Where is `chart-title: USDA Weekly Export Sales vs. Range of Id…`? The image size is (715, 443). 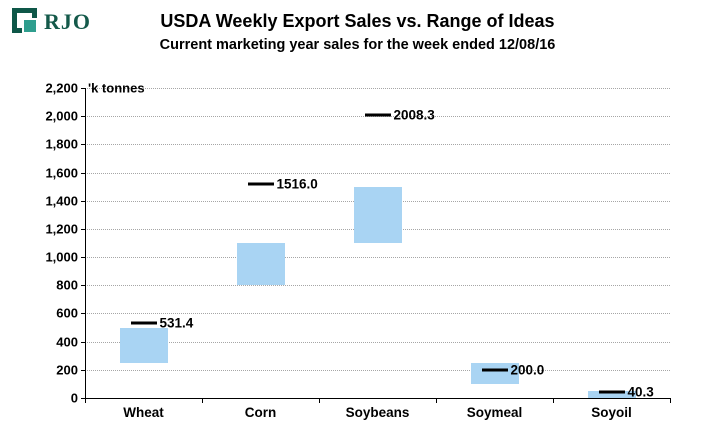
chart-title: USDA Weekly Export Sales vs. Range of Id… is located at coordinates (357, 21).